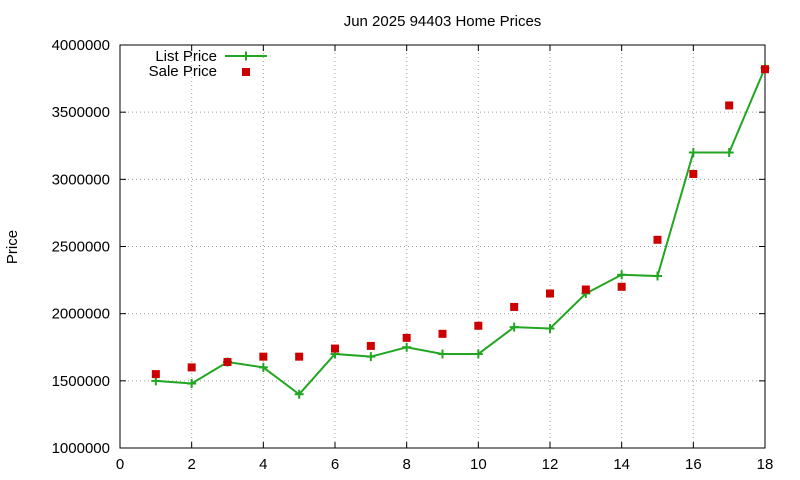 The image size is (800, 480). Describe the element at coordinates (81, 381) in the screenshot. I see `y-tick-label: 1500000` at that location.